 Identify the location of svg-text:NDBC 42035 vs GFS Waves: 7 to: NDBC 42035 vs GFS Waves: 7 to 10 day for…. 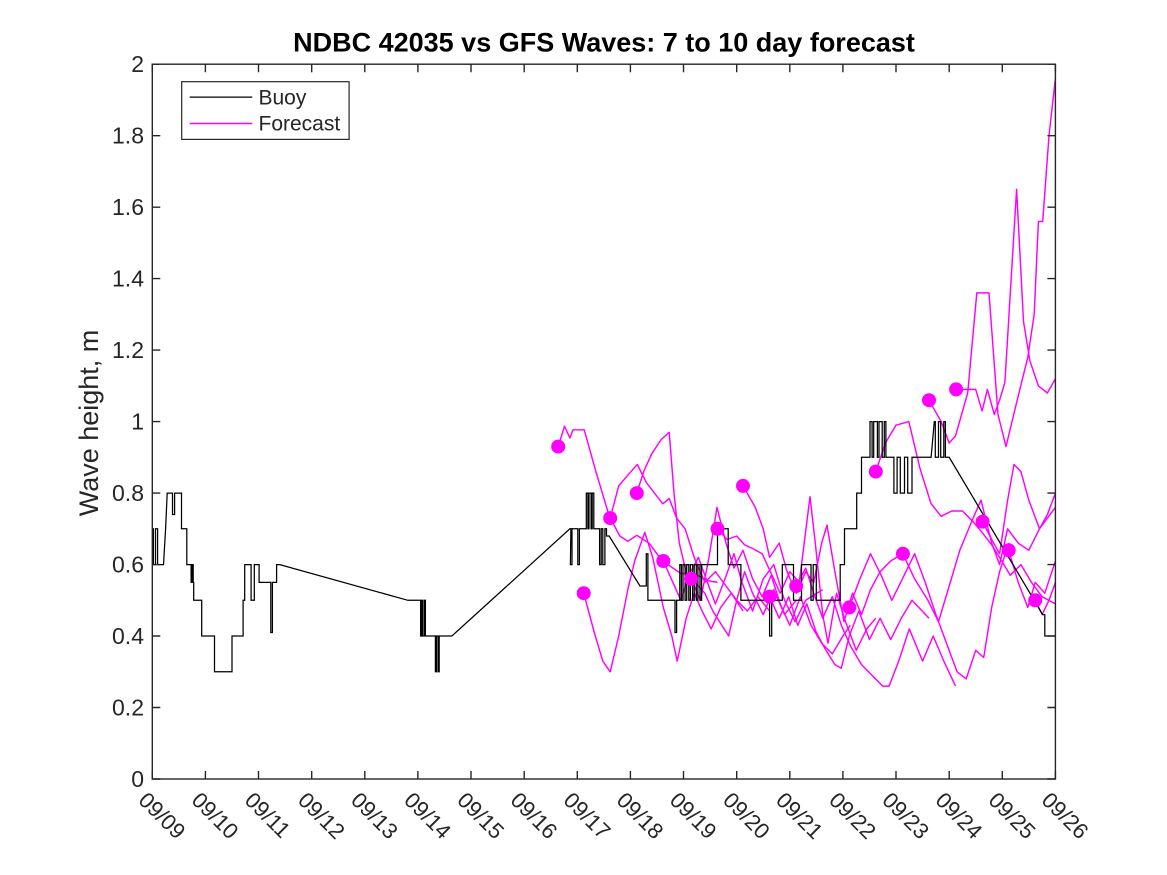
(604, 43).